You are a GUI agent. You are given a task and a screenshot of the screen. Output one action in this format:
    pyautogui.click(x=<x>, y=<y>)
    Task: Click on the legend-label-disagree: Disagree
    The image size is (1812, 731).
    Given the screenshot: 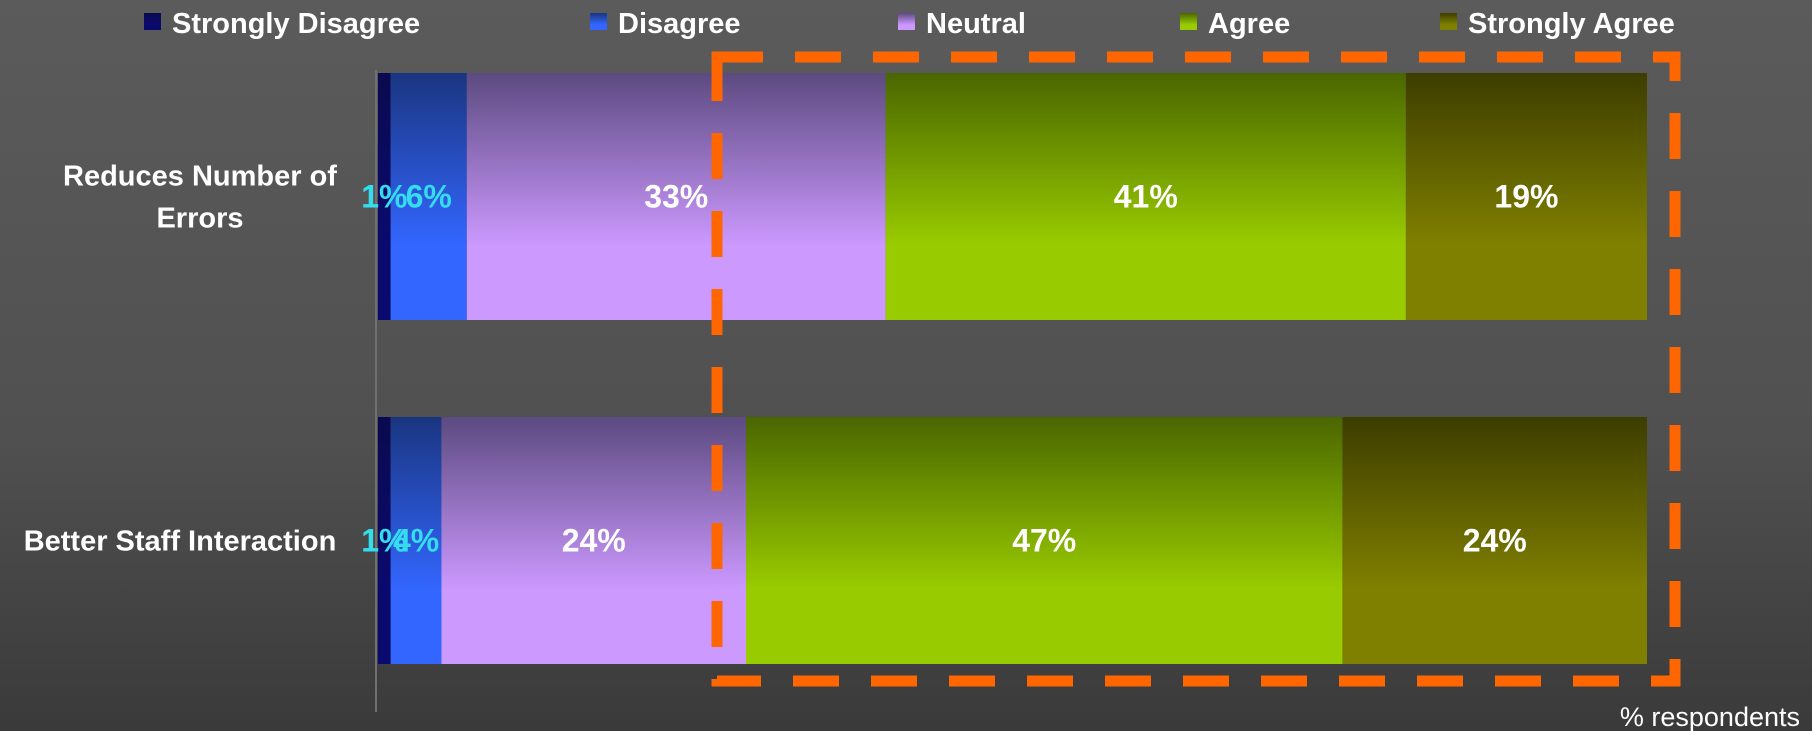 What is the action you would take?
    pyautogui.click(x=679, y=24)
    